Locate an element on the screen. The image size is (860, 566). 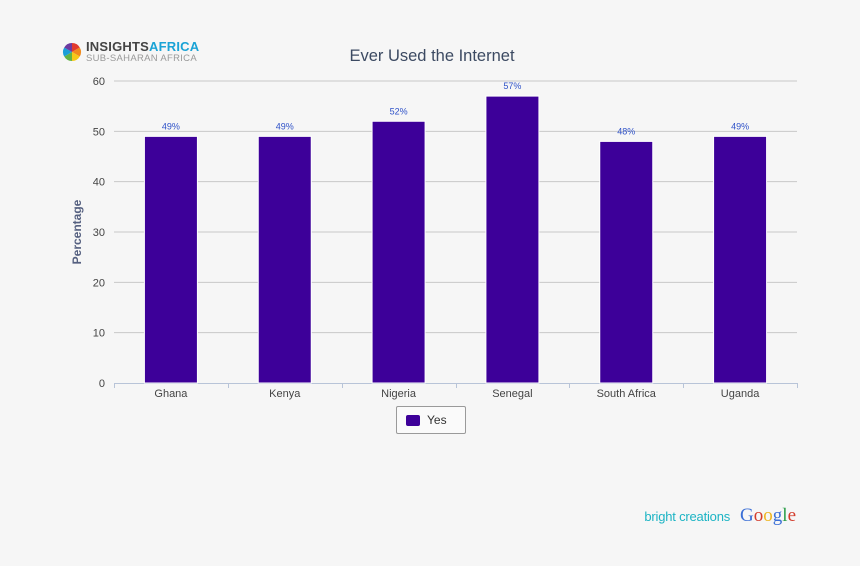
google-logo: Google is located at coordinates (768, 516).